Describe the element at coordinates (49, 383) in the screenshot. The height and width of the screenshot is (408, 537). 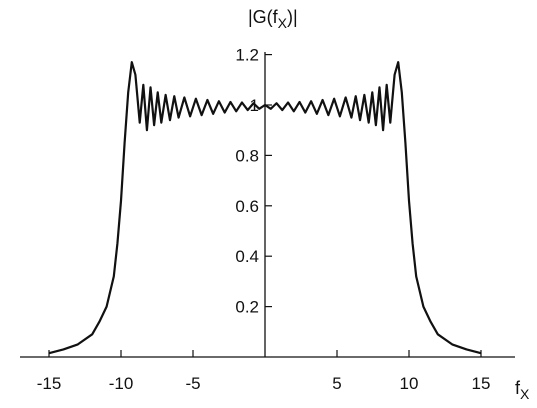
I see `x-tick-label: -15` at that location.